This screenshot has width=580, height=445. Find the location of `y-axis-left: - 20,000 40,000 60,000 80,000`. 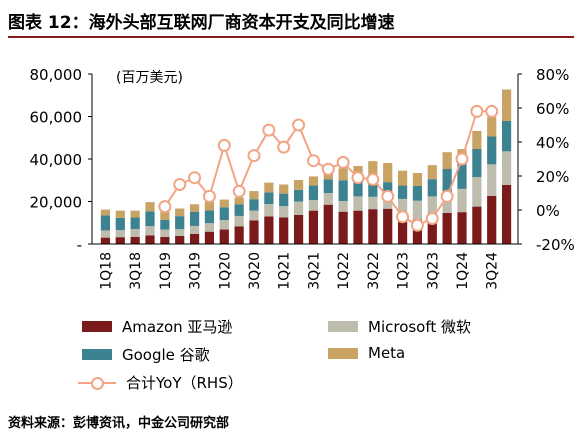

y-axis-left: - 20,000 40,000 60,000 80,000 is located at coordinates (61, 160).